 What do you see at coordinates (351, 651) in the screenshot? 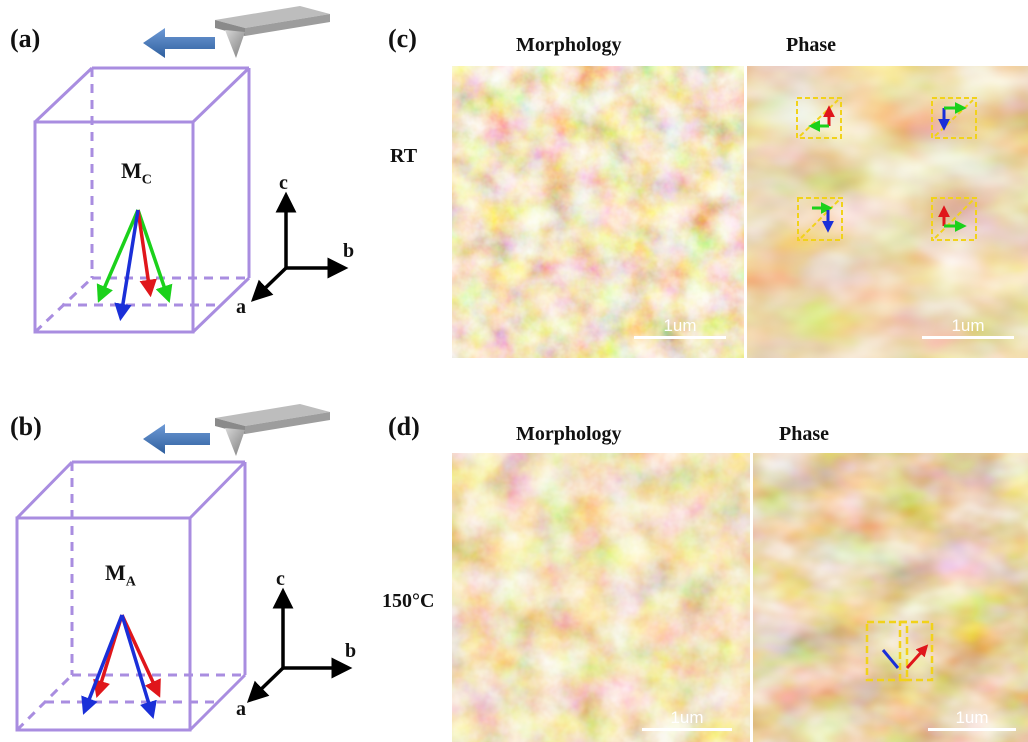
I see `panel-b-axis-b-label: b` at bounding box center [351, 651].